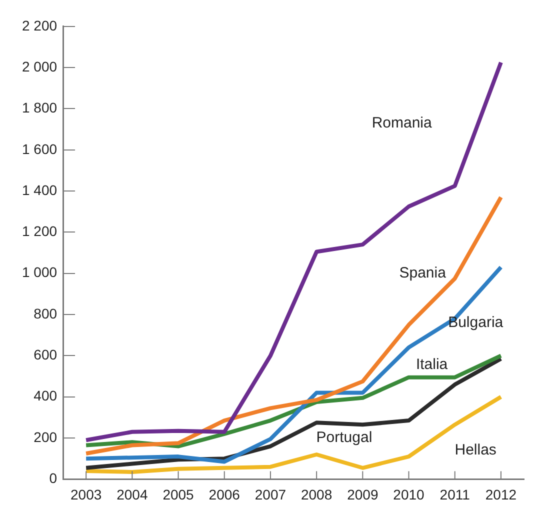 Image resolution: width=534 pixels, height=518 pixels. What do you see at coordinates (316, 494) in the screenshot?
I see `x-tick-label: 2008` at bounding box center [316, 494].